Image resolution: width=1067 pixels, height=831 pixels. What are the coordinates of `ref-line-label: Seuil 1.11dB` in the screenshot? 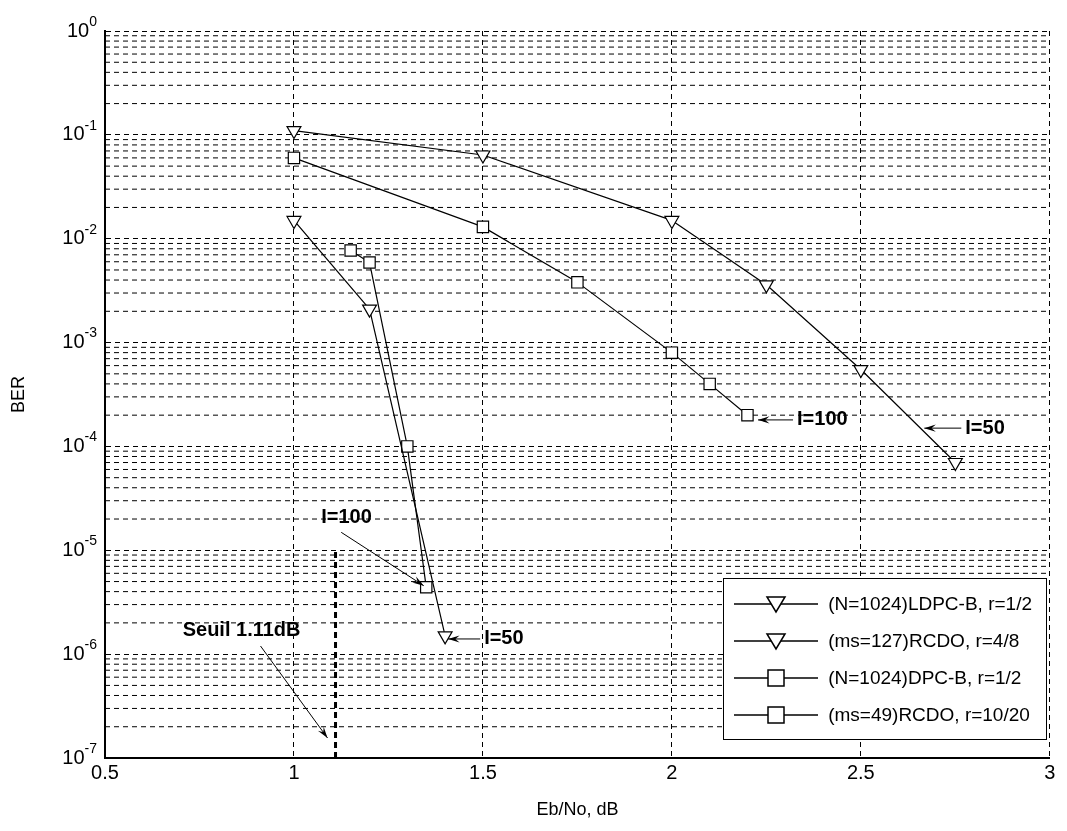 It's located at (241, 628).